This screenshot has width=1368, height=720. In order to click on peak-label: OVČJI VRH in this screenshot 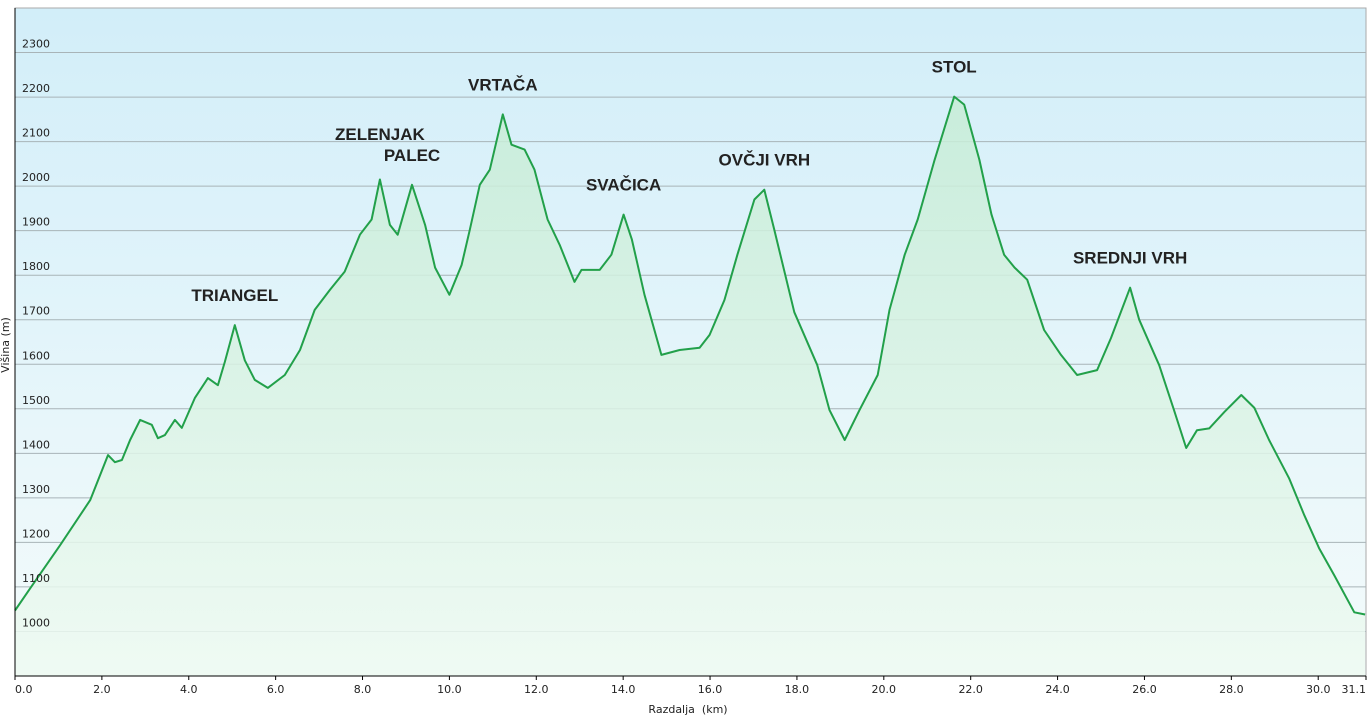, I will do `click(765, 160)`.